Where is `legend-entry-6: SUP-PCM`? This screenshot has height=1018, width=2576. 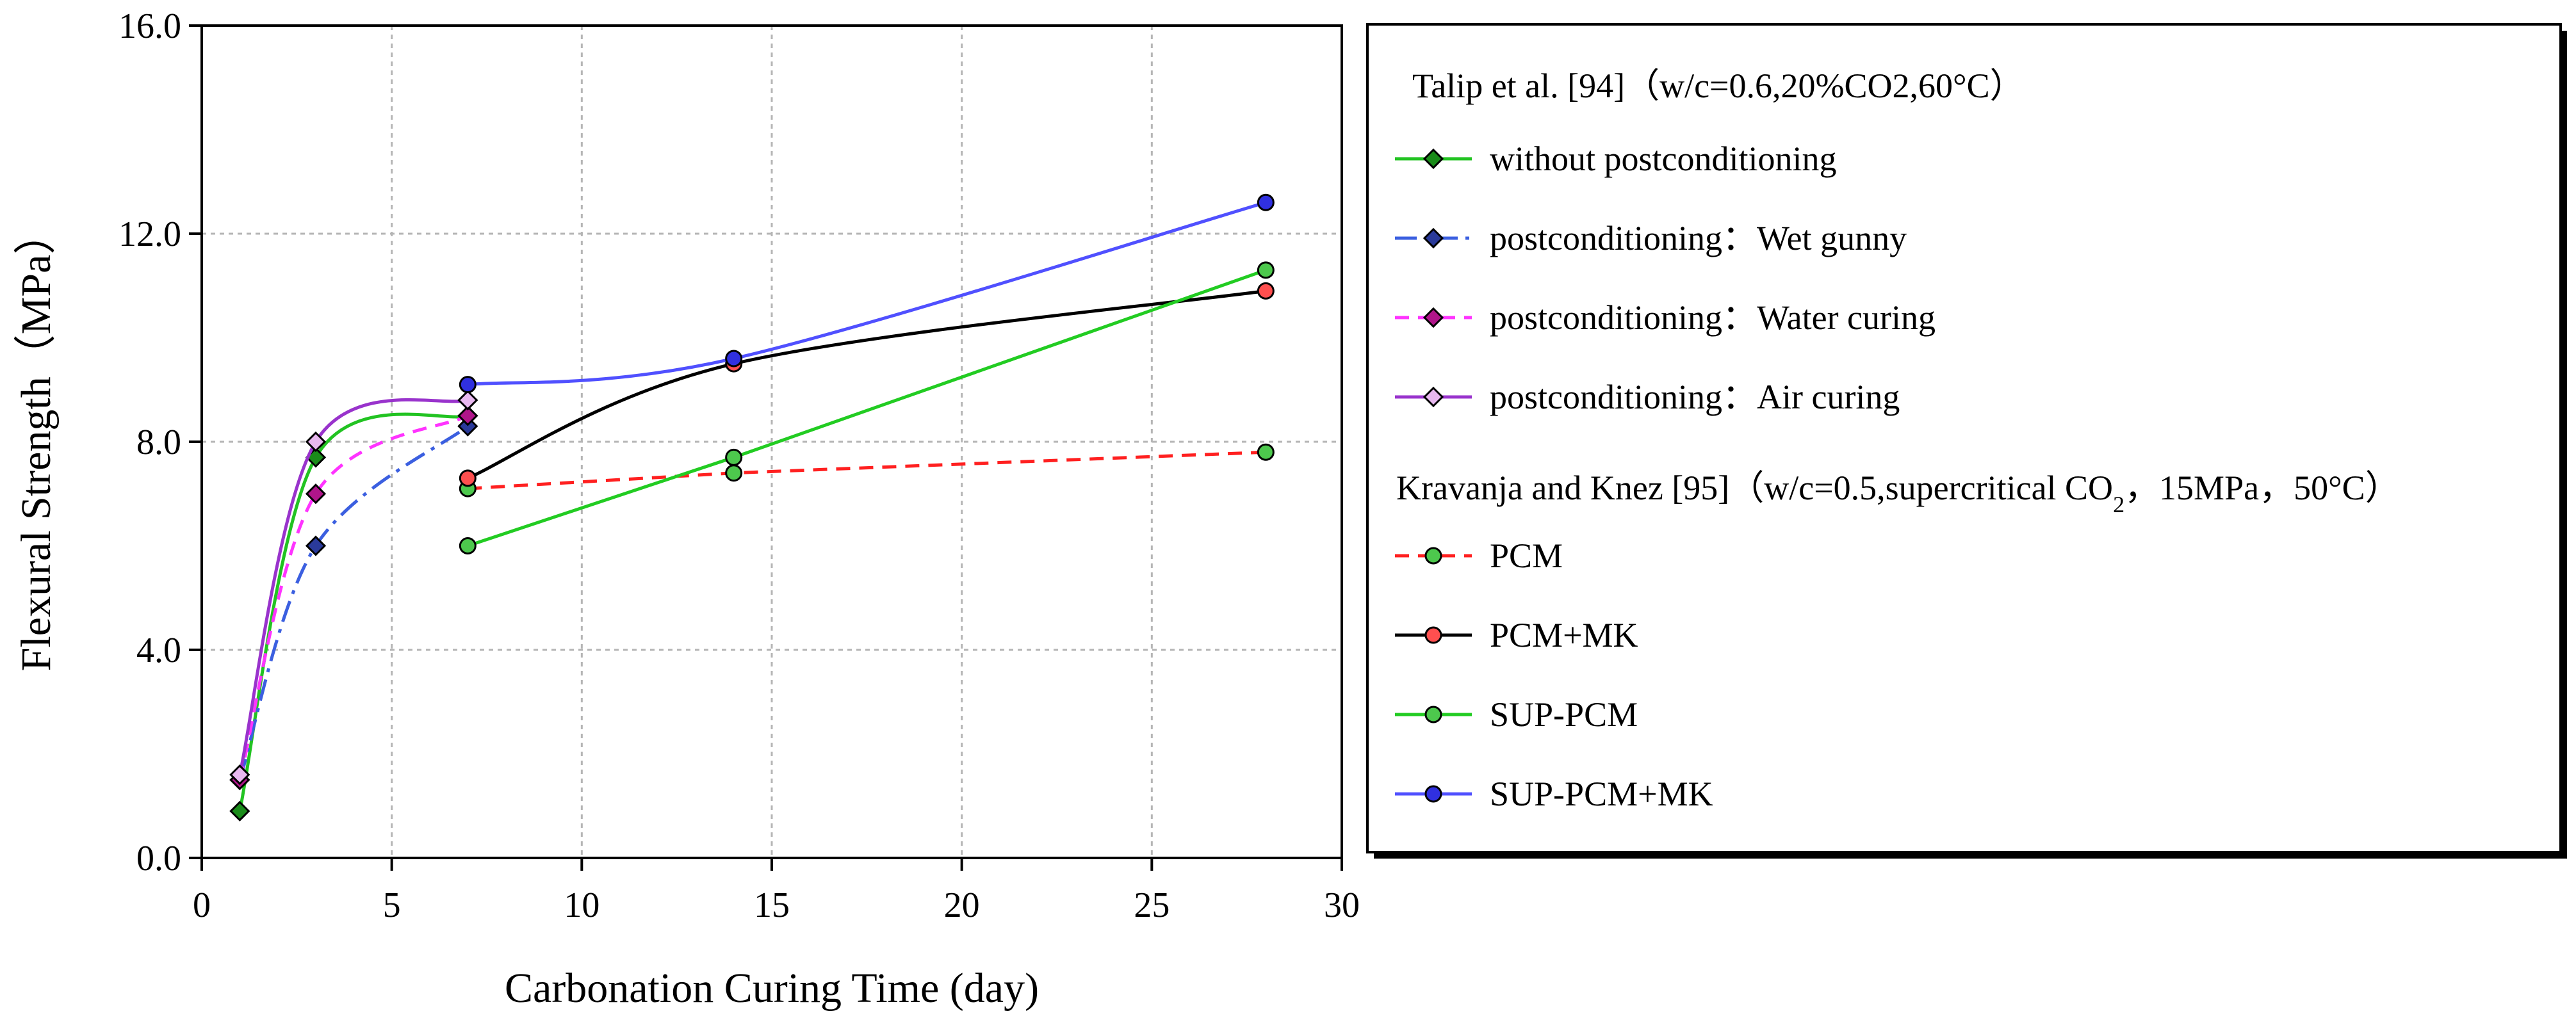 legend-entry-6: SUP-PCM is located at coordinates (1516, 714).